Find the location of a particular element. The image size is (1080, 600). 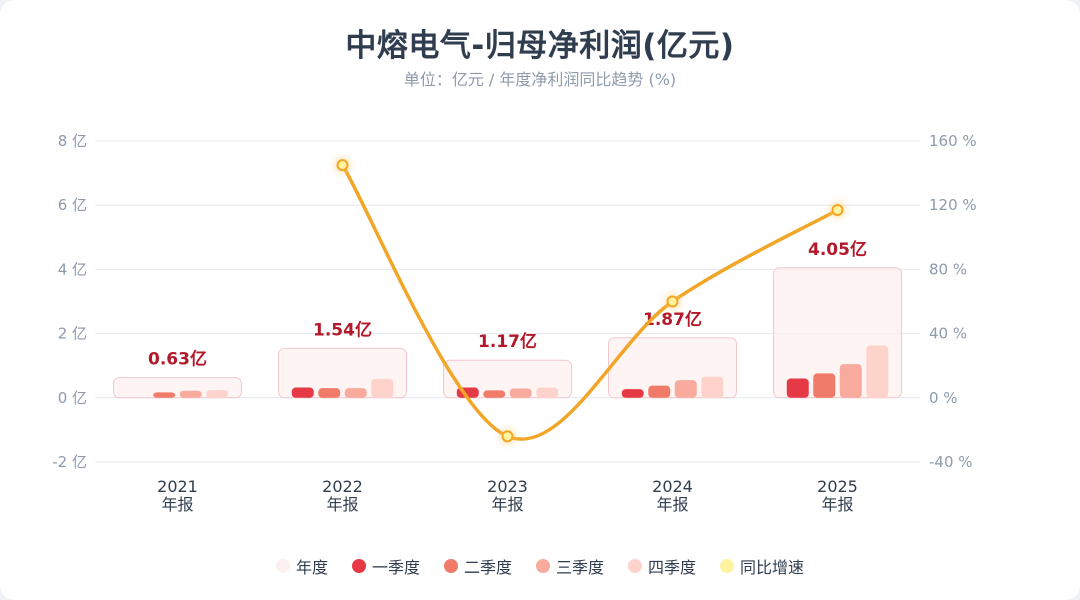

legend-swatch-annual is located at coordinates (282, 566).